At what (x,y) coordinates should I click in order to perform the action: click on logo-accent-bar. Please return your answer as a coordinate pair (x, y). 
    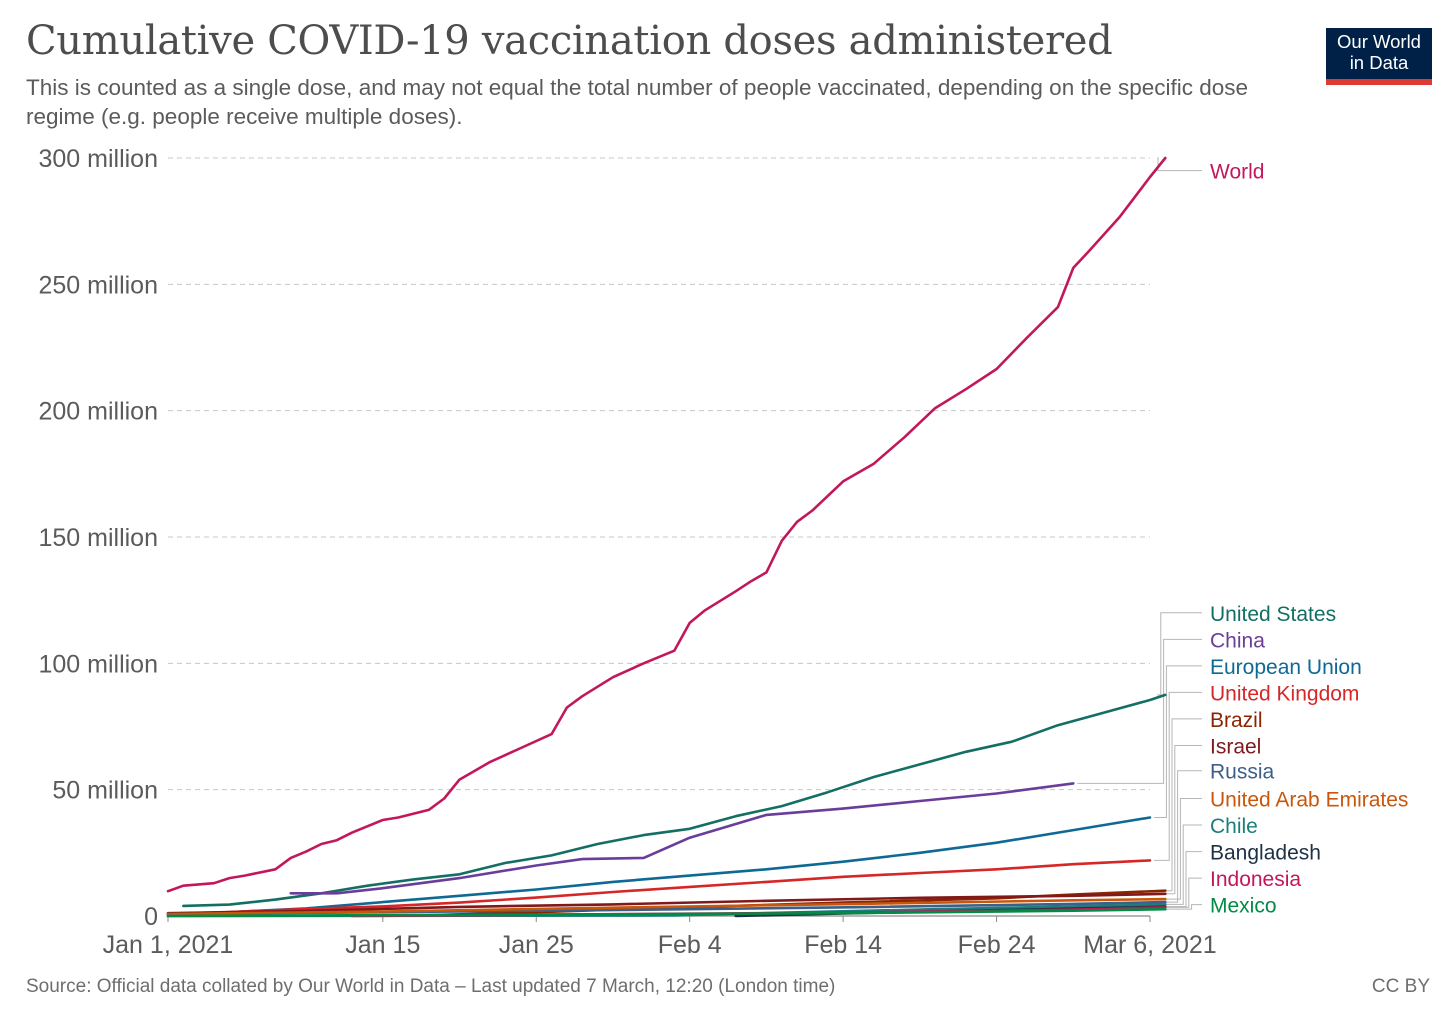
    Looking at the image, I should click on (1379, 82).